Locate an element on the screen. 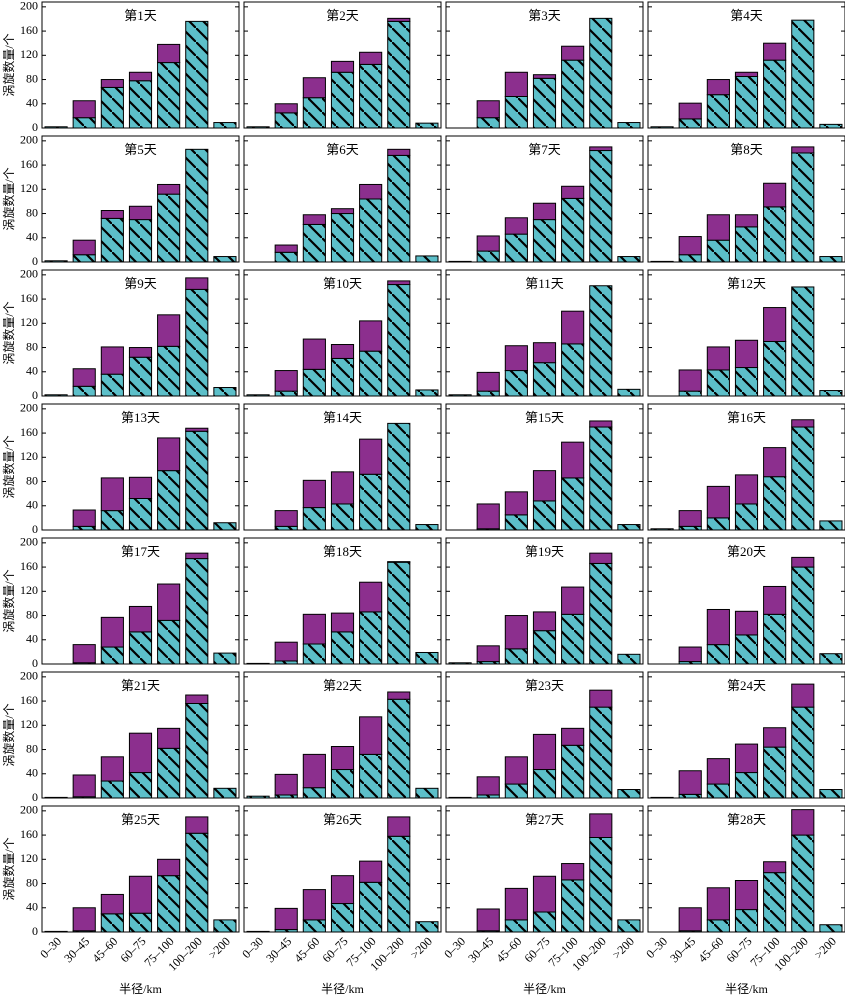 This screenshot has height=1000, width=845. chart-title: 第1天 is located at coordinates (140, 15).